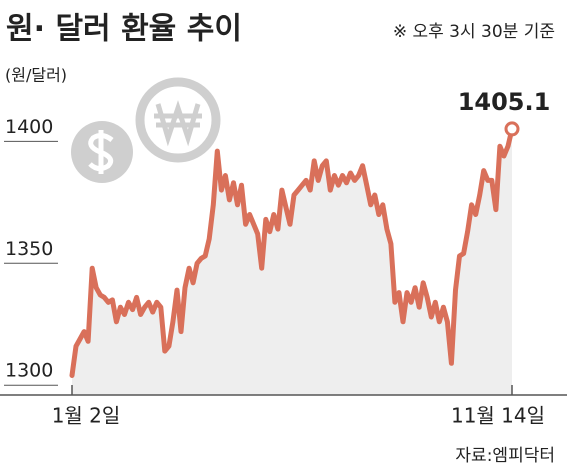  What do you see at coordinates (86, 416) in the screenshot?
I see `x-tick-label: 1월 2일` at bounding box center [86, 416].